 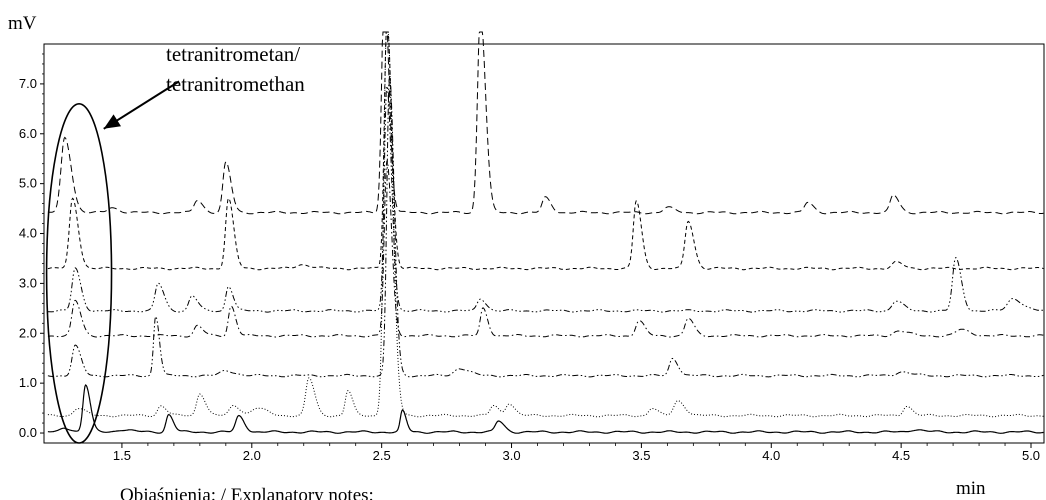 What do you see at coordinates (28, 83) in the screenshot?
I see `y-tick-label: 7.0` at bounding box center [28, 83].